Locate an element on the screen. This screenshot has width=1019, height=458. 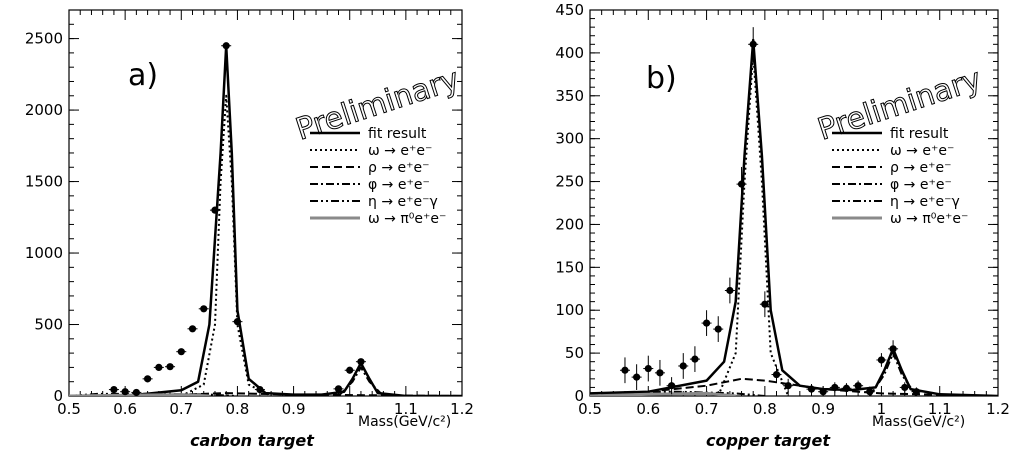
y-tick-label: 2000 is located at coordinates (44, 110).